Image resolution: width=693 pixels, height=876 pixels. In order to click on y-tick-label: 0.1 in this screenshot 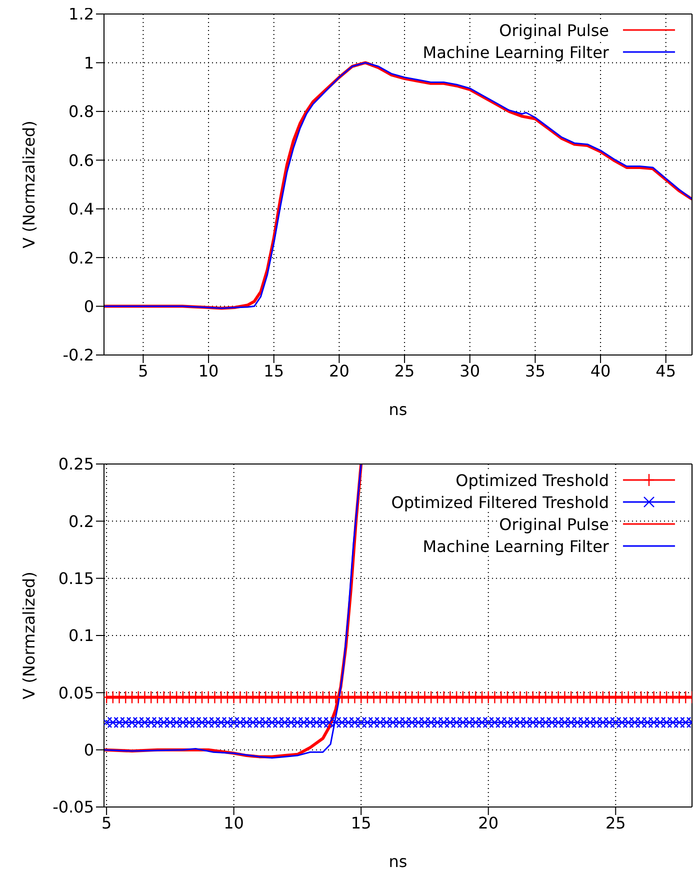, I will do `click(81, 636)`.